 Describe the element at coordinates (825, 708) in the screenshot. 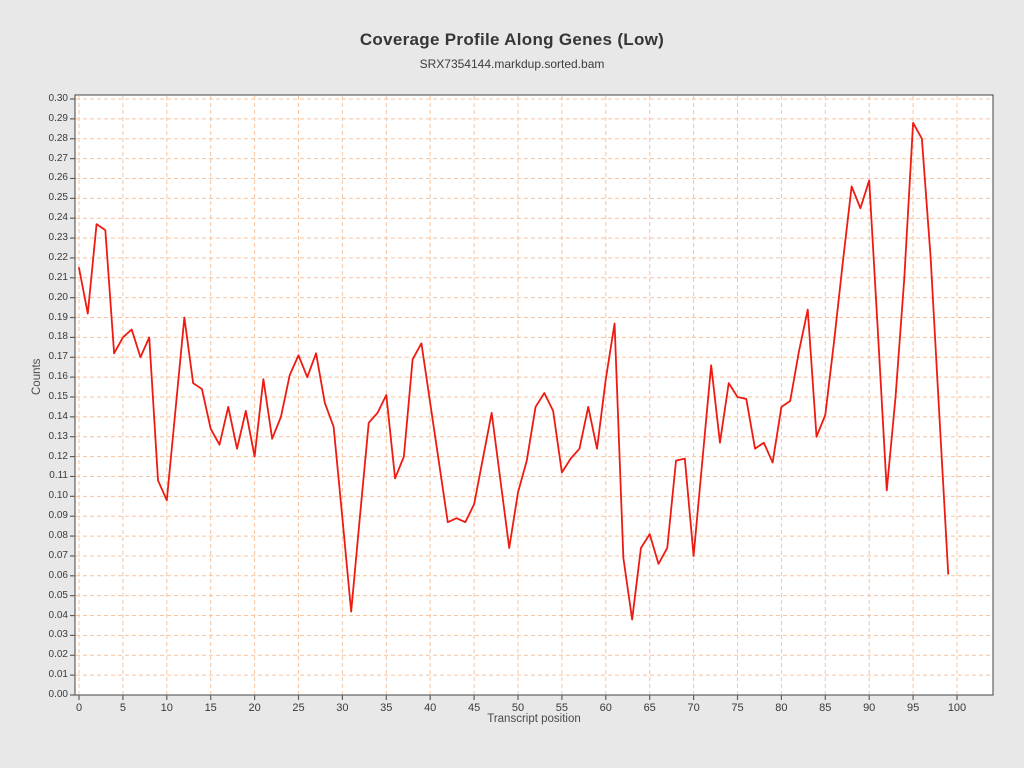

I see `x-tick-label: 85` at that location.